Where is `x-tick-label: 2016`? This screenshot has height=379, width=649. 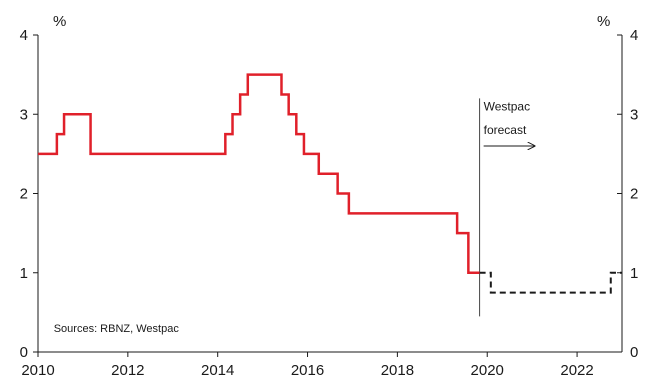
x-tick-label: 2016 is located at coordinates (307, 370).